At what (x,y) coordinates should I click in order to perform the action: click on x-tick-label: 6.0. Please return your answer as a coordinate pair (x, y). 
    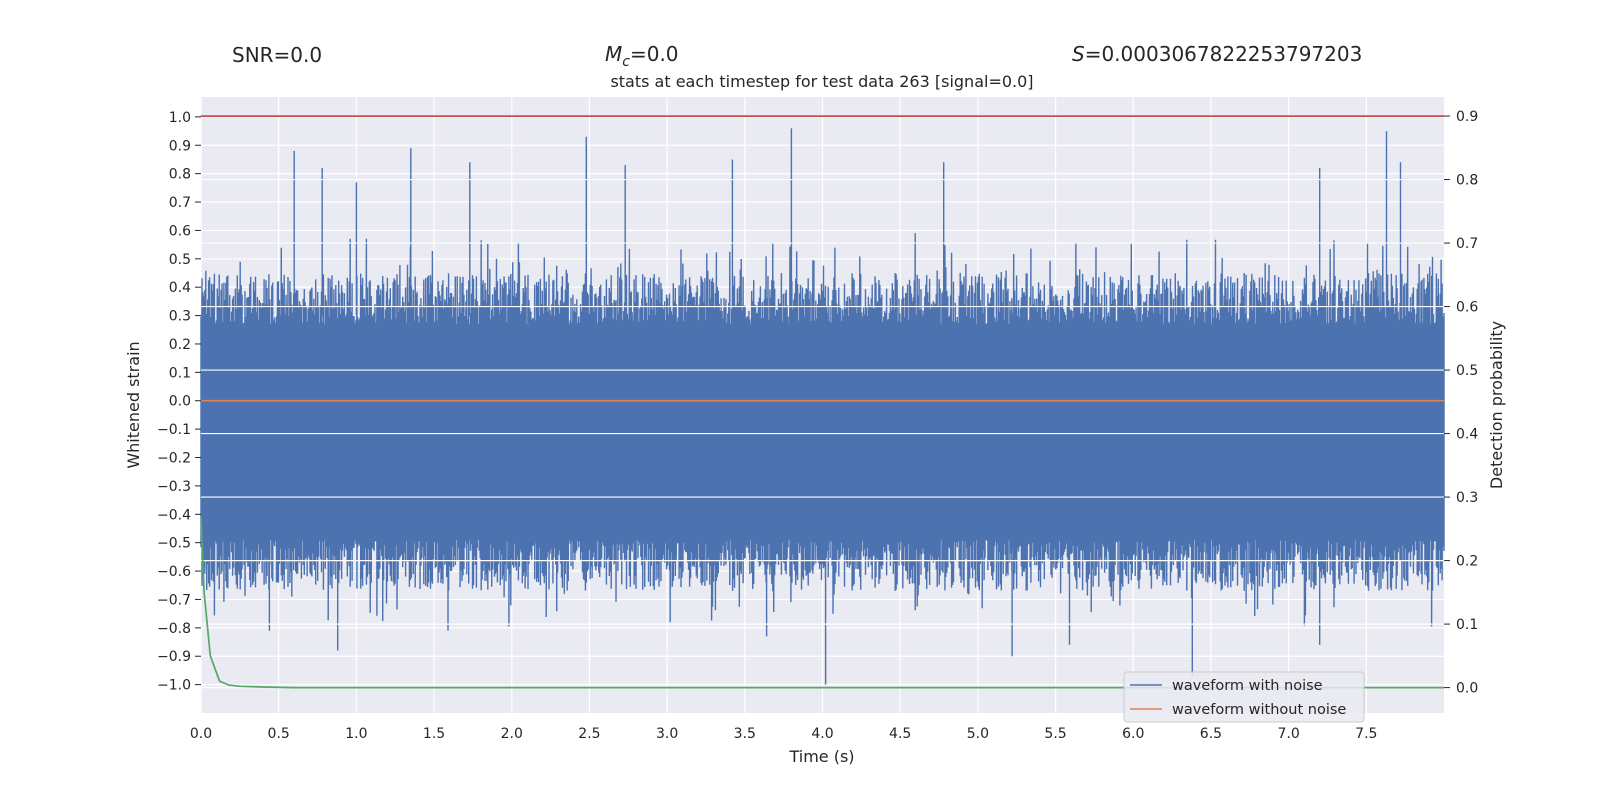
    Looking at the image, I should click on (1133, 734).